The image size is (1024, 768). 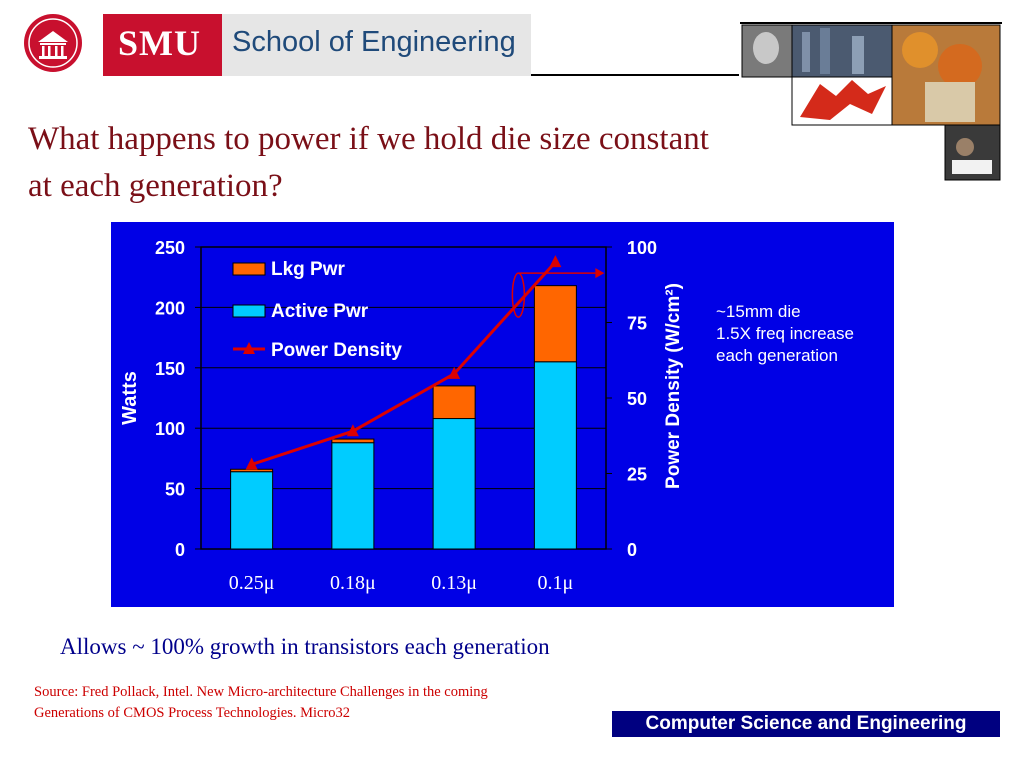 I want to click on y2-tick-label: 75, so click(x=637, y=324).